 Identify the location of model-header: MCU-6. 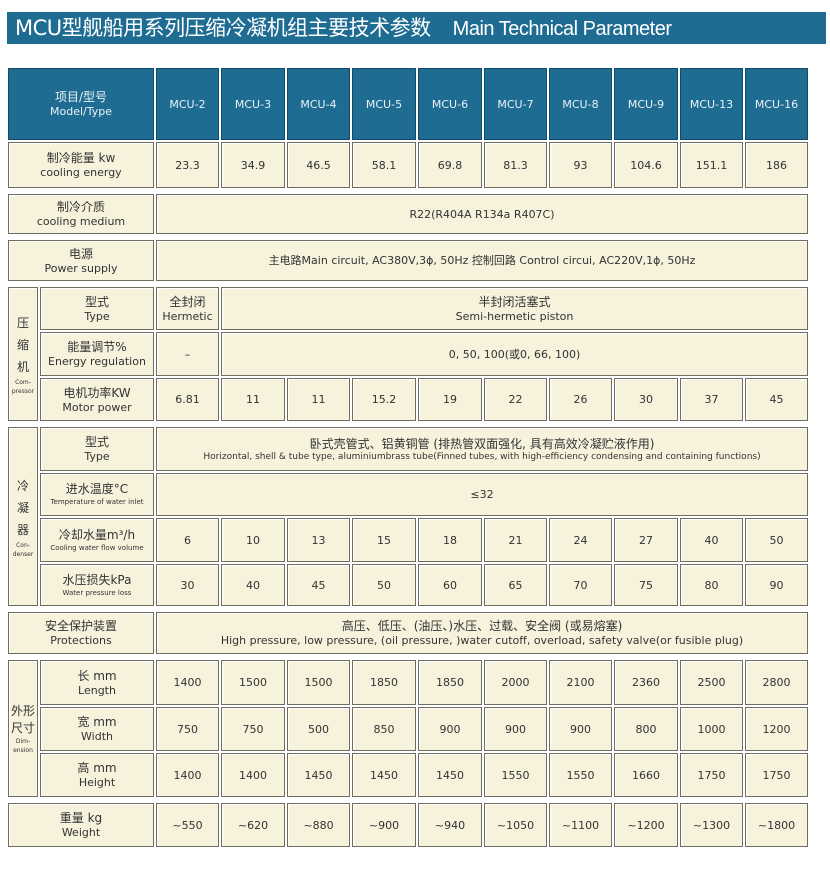
(450, 104).